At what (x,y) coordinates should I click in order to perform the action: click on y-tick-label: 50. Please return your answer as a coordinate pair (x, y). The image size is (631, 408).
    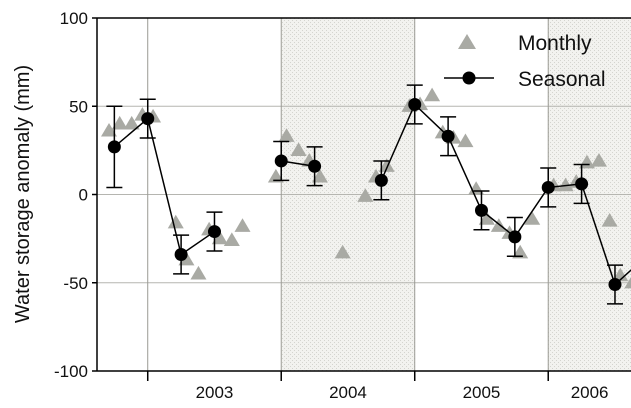
    Looking at the image, I should click on (78, 106).